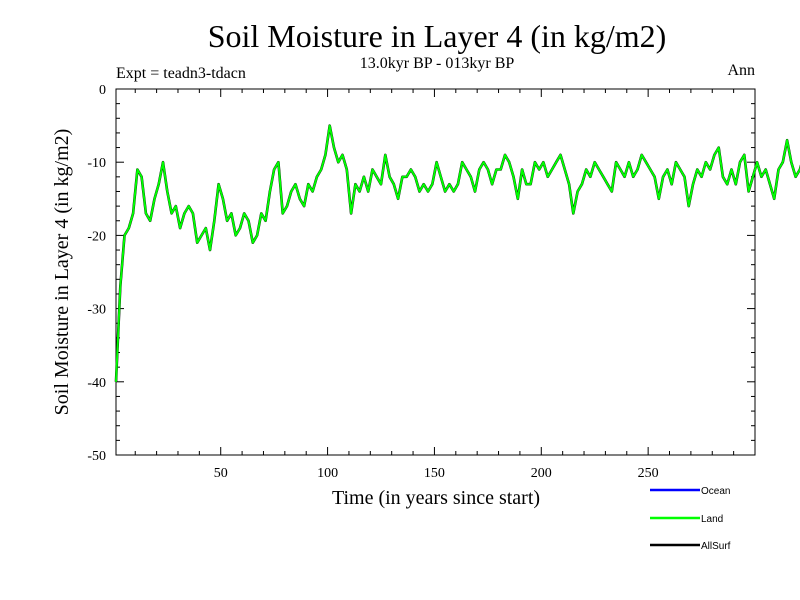 This screenshot has height=600, width=800. Describe the element at coordinates (327, 473) in the screenshot. I see `x-tick-label: 100` at that location.